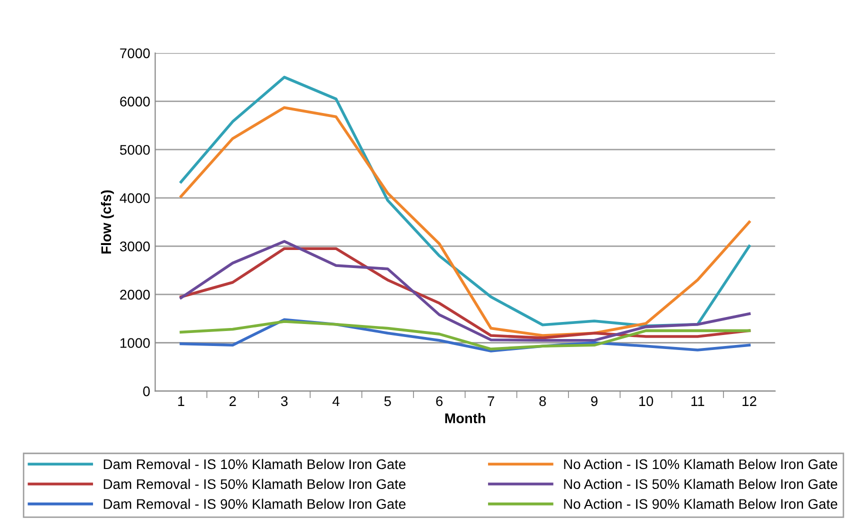 The image size is (867, 520). What do you see at coordinates (135, 295) in the screenshot?
I see `y-tick-label: 2000` at bounding box center [135, 295].